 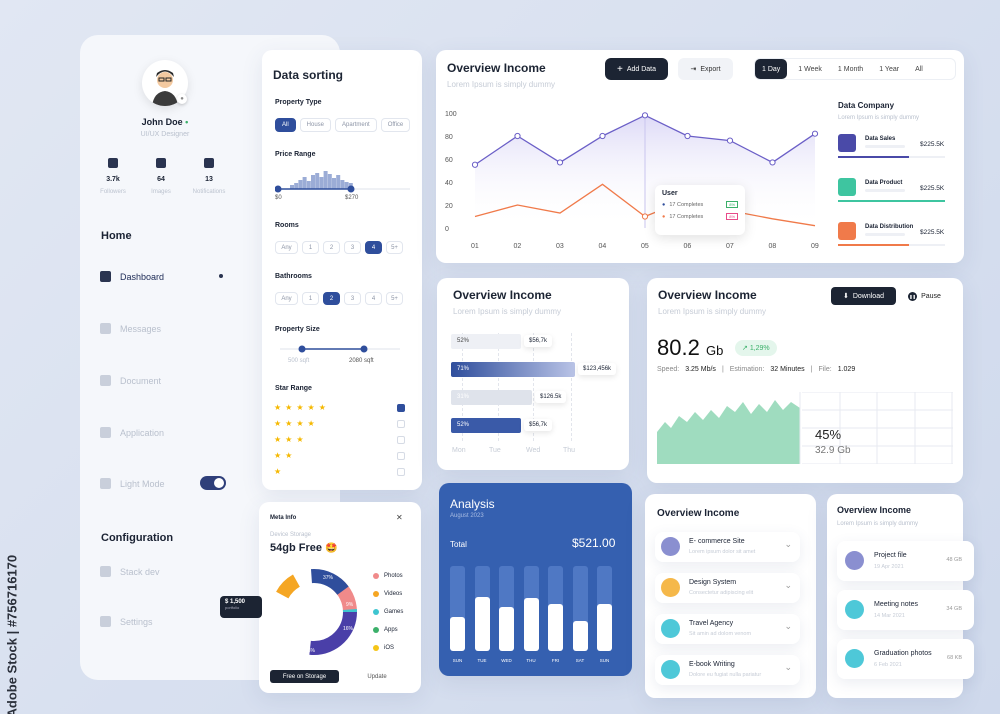 I want to click on rooms-option: Any, so click(x=286, y=247).